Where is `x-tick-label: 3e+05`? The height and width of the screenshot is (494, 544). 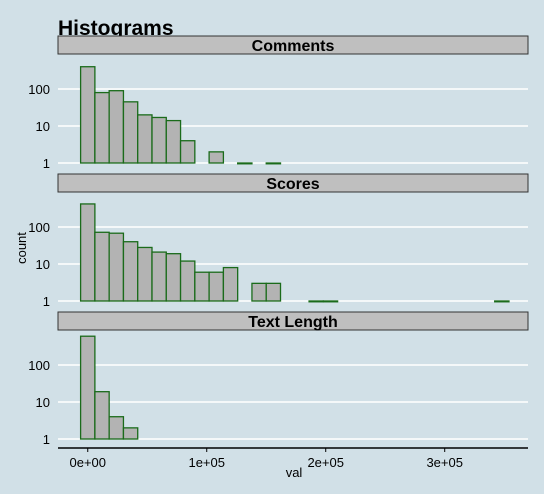
x-tick-label: 3e+05 is located at coordinates (444, 462).